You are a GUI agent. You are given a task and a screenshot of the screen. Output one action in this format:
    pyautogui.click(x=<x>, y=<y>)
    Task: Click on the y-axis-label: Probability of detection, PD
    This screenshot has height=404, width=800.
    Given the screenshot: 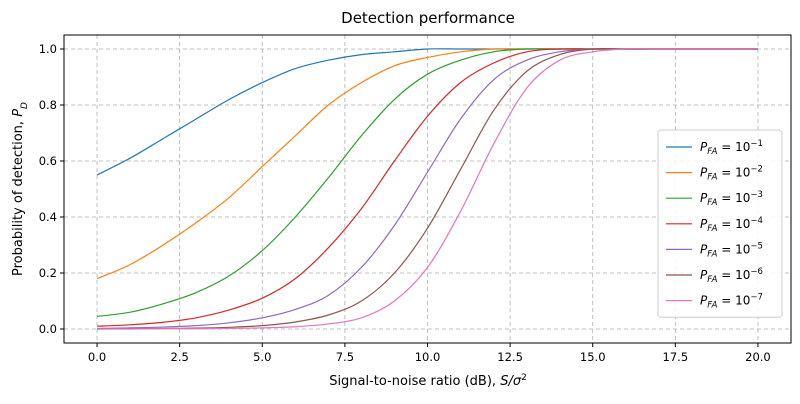 What is the action you would take?
    pyautogui.click(x=20, y=189)
    